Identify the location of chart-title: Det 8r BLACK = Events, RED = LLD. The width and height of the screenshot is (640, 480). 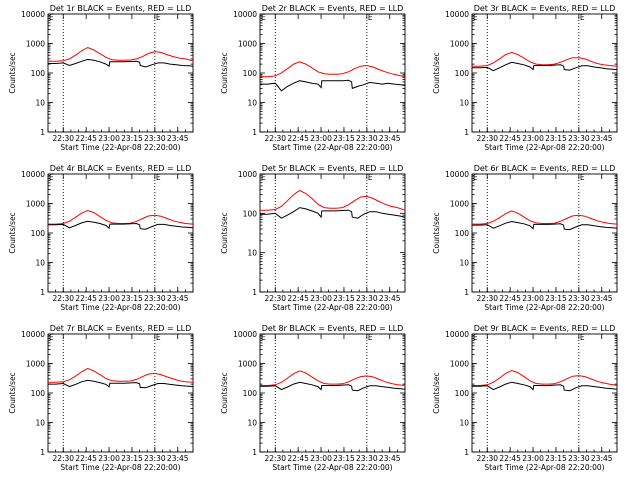
(333, 328).